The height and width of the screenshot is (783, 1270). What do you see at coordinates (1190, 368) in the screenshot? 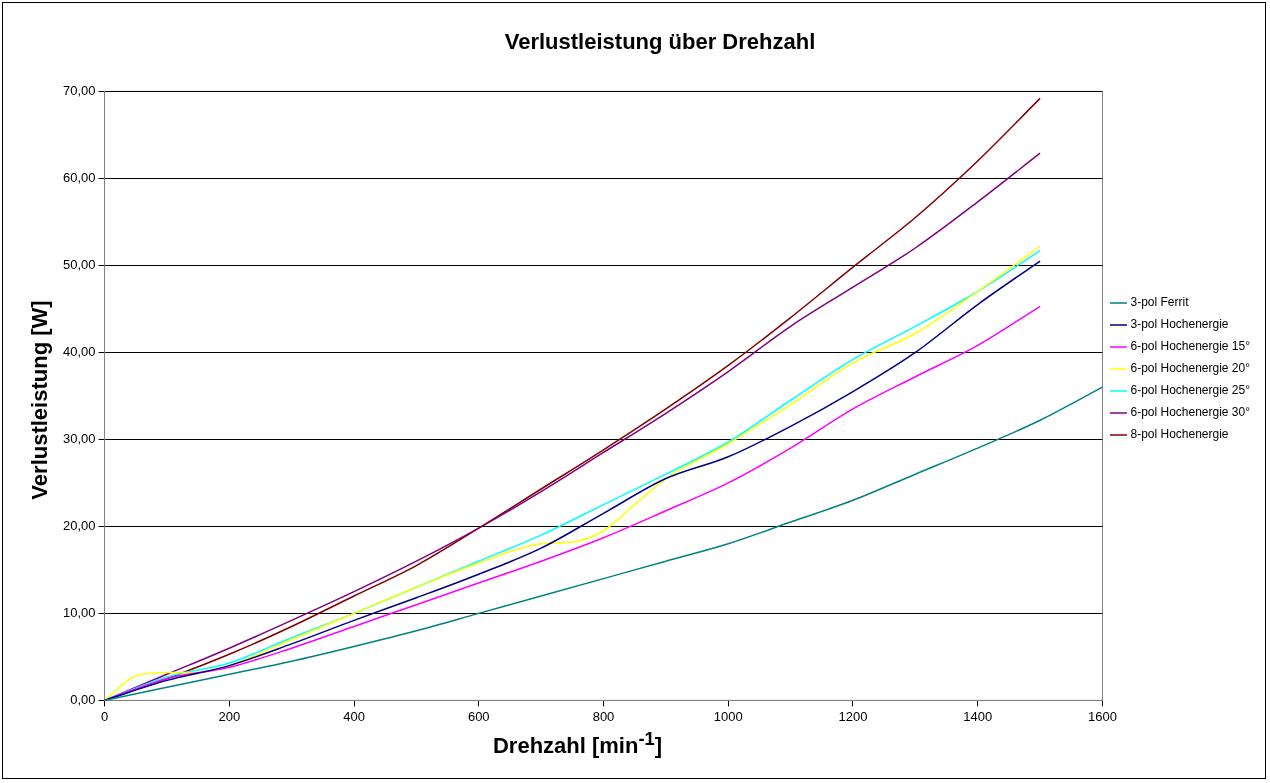
I see `legend-label: 6-pol Hochenergie 20°` at bounding box center [1190, 368].